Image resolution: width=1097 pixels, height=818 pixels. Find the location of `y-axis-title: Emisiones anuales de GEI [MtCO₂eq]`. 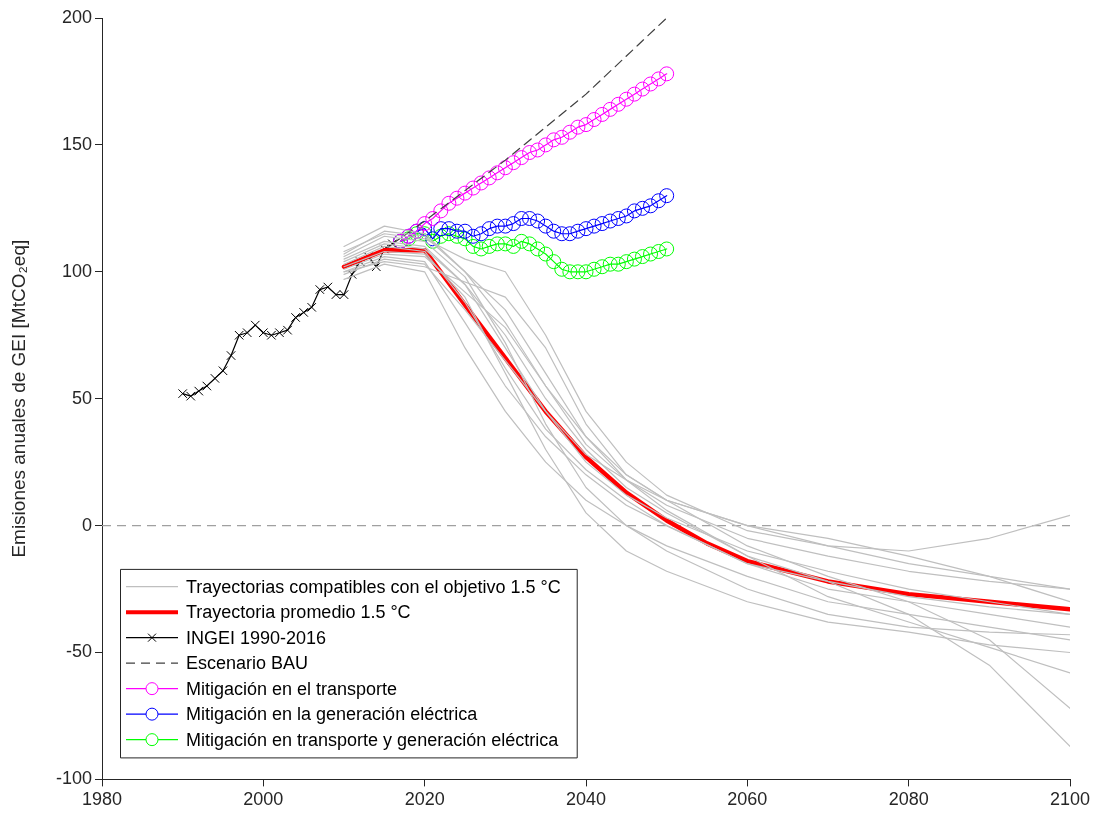

y-axis-title: Emisiones anuales de GEI [MtCO₂eq] is located at coordinates (18, 398).